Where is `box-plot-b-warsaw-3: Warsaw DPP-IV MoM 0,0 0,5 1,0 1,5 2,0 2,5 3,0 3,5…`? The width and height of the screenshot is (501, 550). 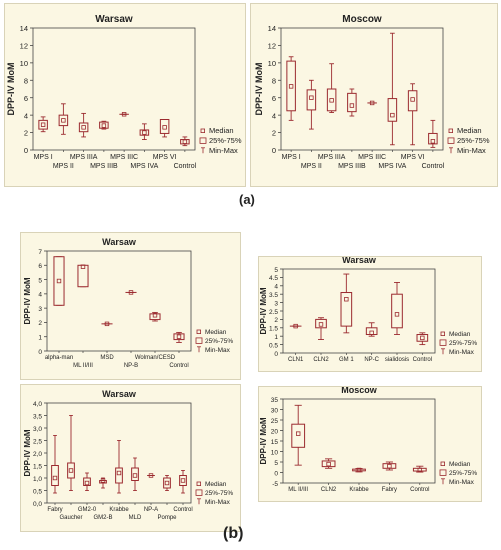 box-plot-b-warsaw-3: Warsaw DPP-IV MoM 0,0 0,5 1,0 1,5 2,0 2,5 3,0 3,5… is located at coordinates (128, 455).